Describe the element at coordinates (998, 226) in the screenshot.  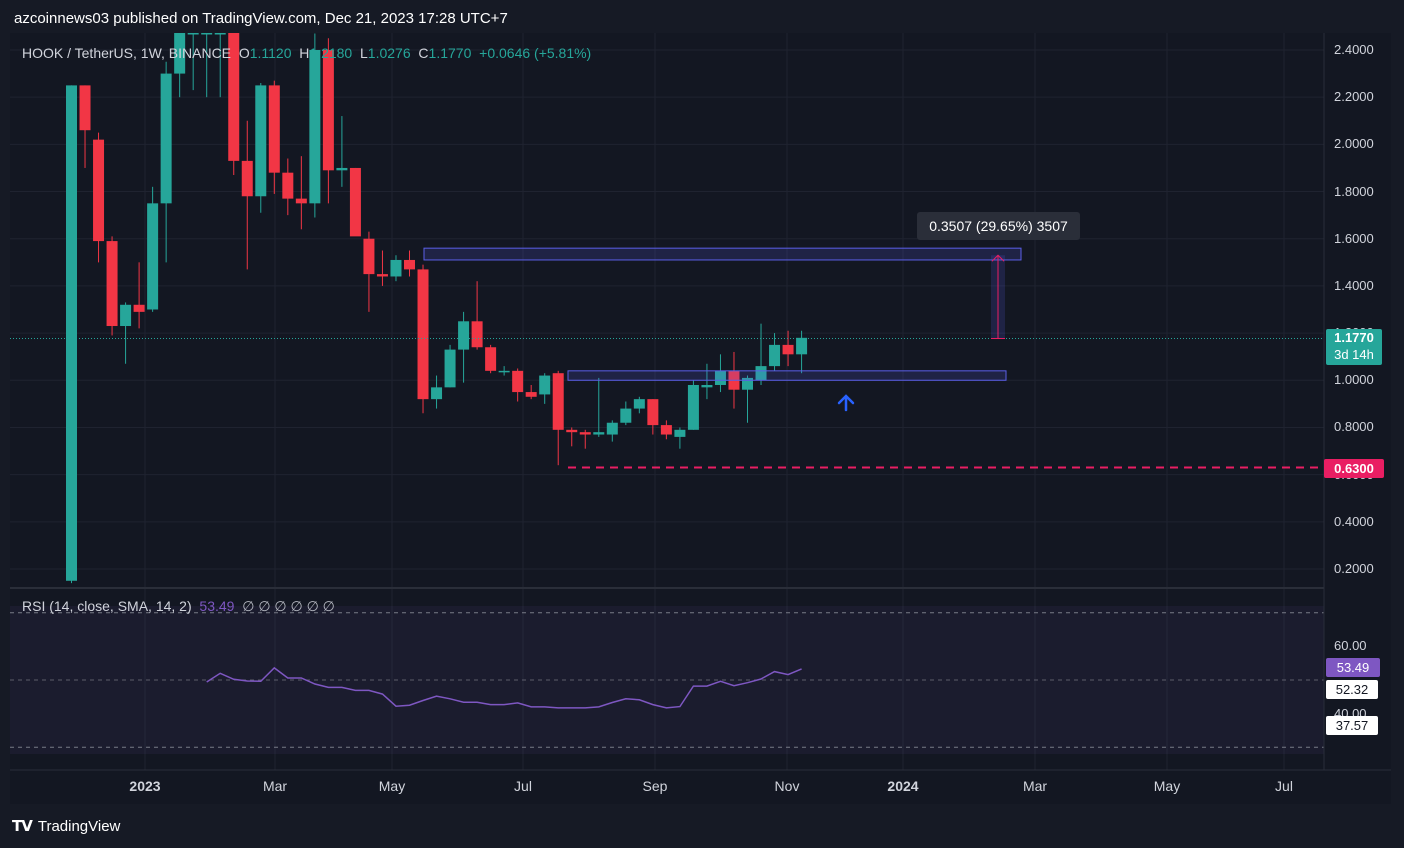
I see `measure-label: 0.3507 (29.65%) 3507` at that location.